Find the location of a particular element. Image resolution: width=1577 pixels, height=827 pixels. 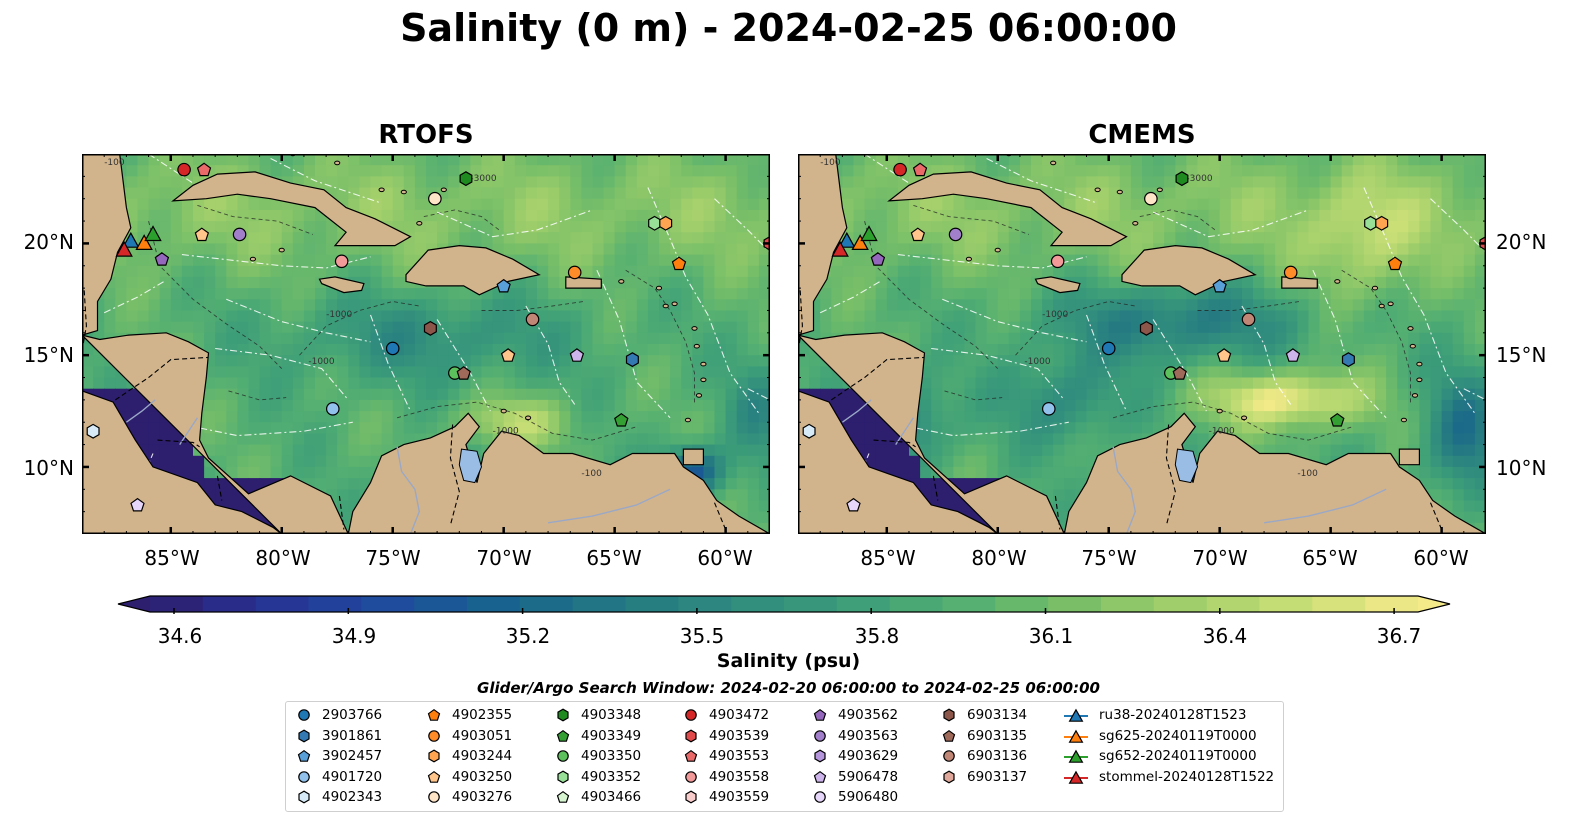

lon-label-65w-right: 65°W is located at coordinates (1330, 558).